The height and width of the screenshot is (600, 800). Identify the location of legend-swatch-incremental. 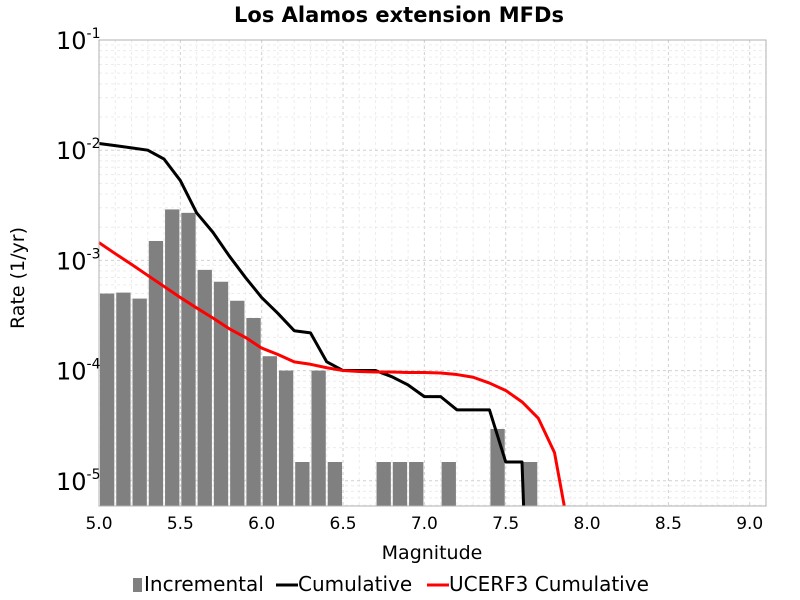
(137, 585).